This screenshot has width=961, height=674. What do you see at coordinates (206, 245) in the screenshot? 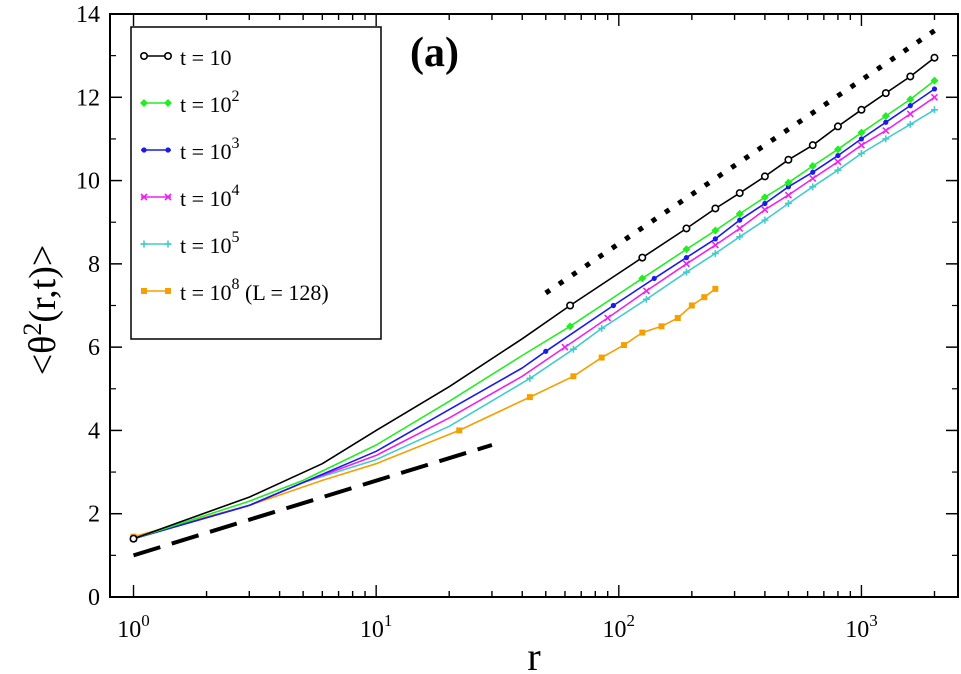
I see `legend-label-base-4: t = 10` at bounding box center [206, 245].